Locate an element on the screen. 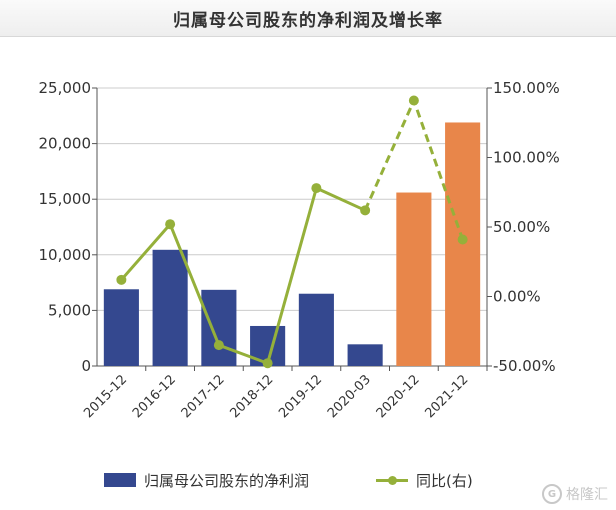 The image size is (616, 510). legend-item-bar: 归属母公司股东的净利润 is located at coordinates (206, 480).